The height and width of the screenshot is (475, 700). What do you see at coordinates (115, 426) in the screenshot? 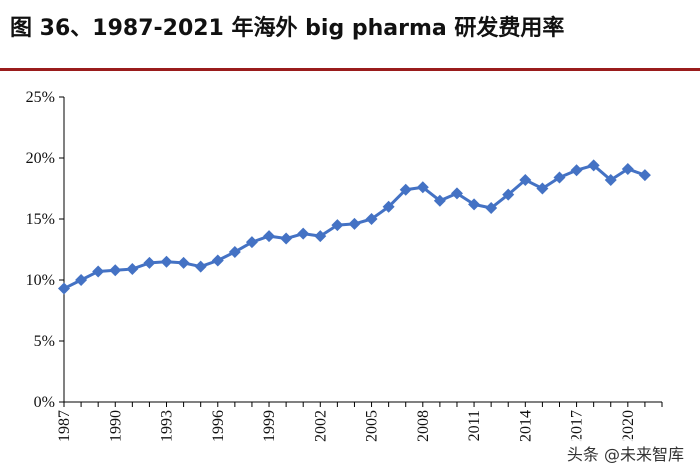
I see `x-tick-label: 1990` at bounding box center [115, 426].